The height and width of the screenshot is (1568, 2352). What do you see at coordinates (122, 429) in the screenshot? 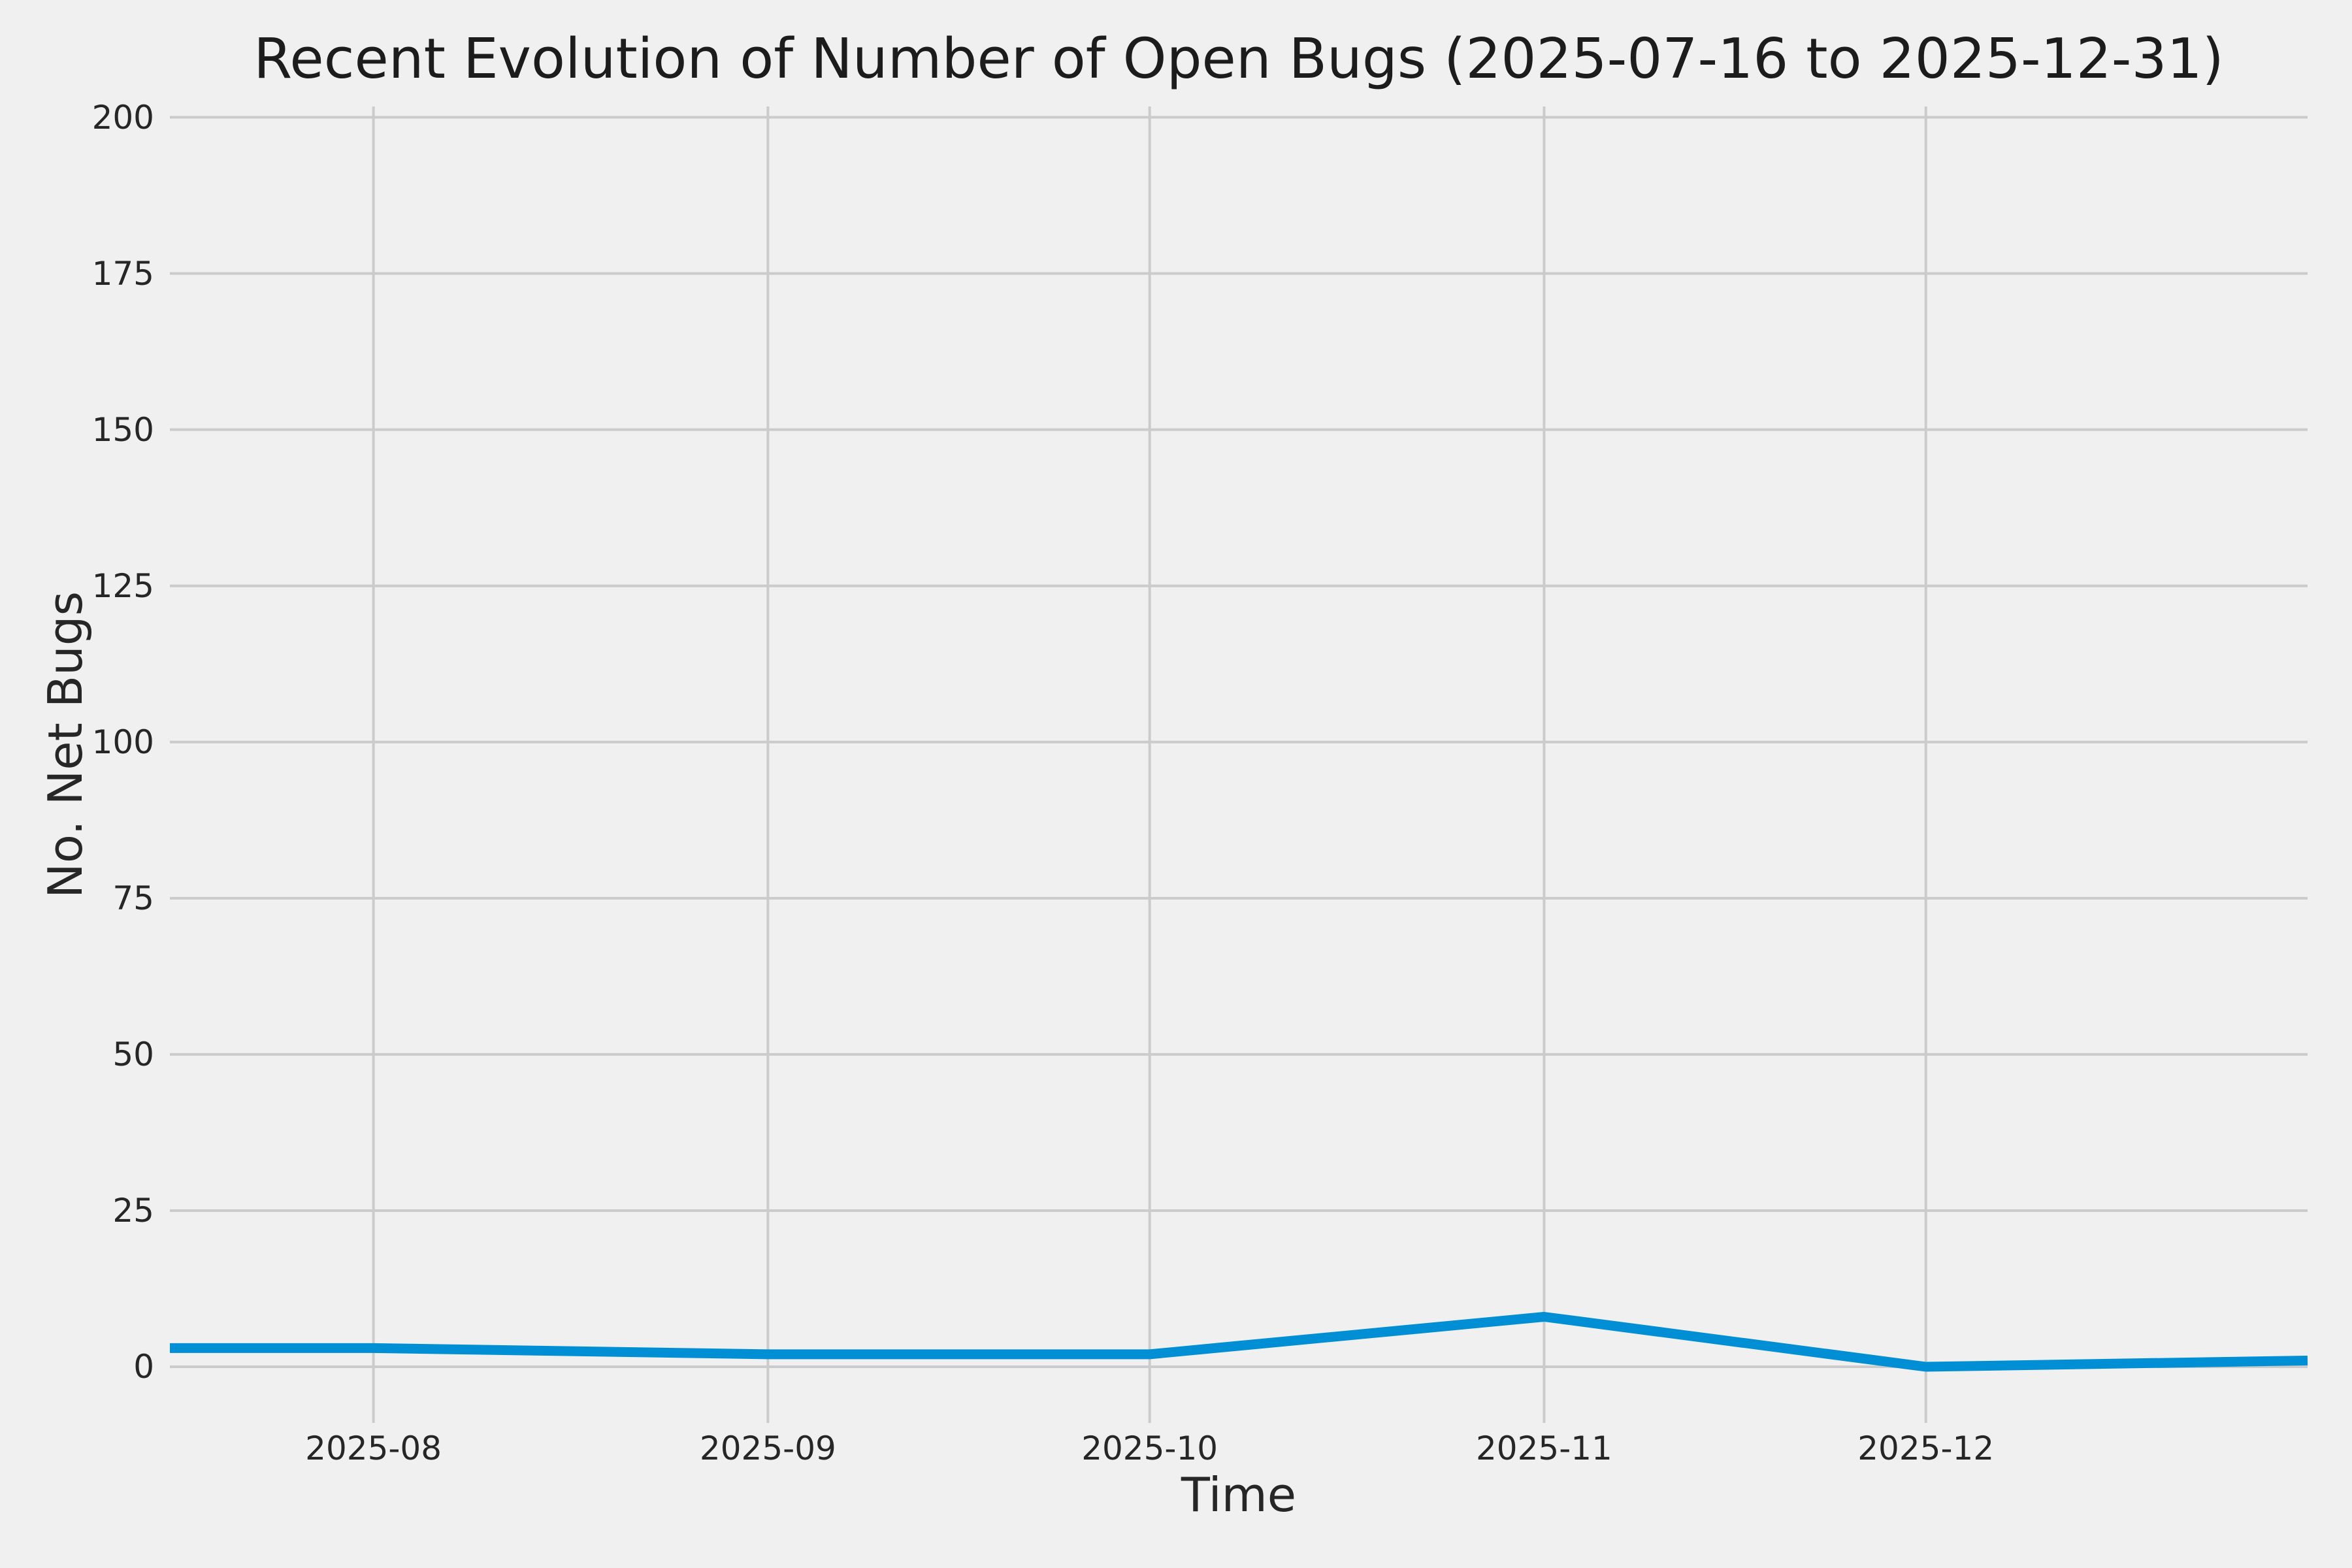
I see `y-tick-label: 150` at bounding box center [122, 429].